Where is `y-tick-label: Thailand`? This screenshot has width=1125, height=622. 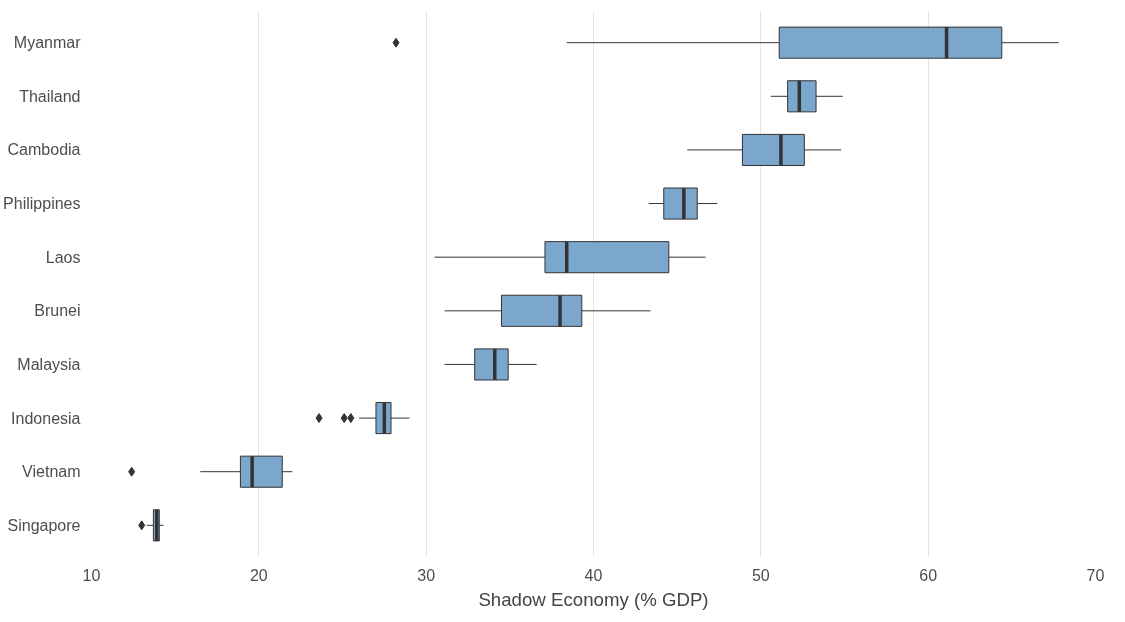
y-tick-label: Thailand is located at coordinates (50, 96).